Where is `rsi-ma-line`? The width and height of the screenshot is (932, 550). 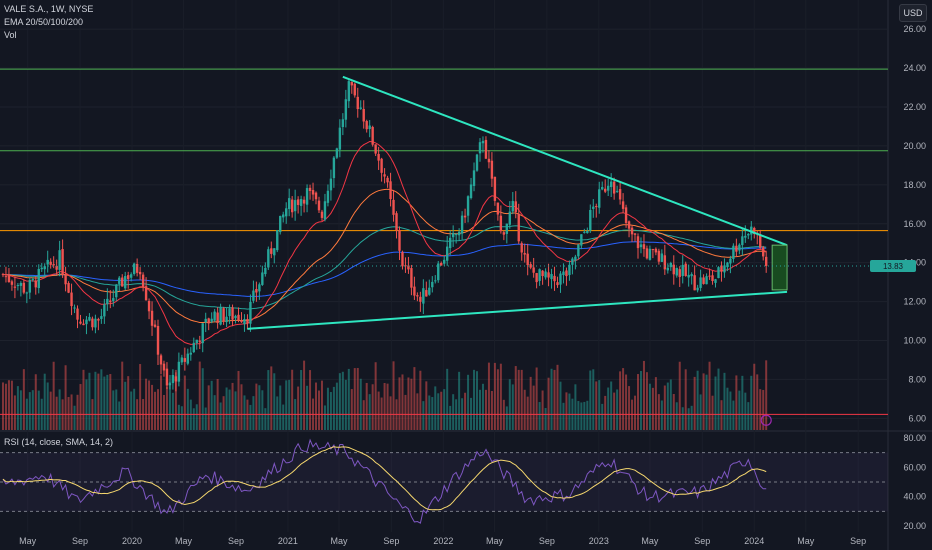 rsi-ma-line is located at coordinates (384, 478).